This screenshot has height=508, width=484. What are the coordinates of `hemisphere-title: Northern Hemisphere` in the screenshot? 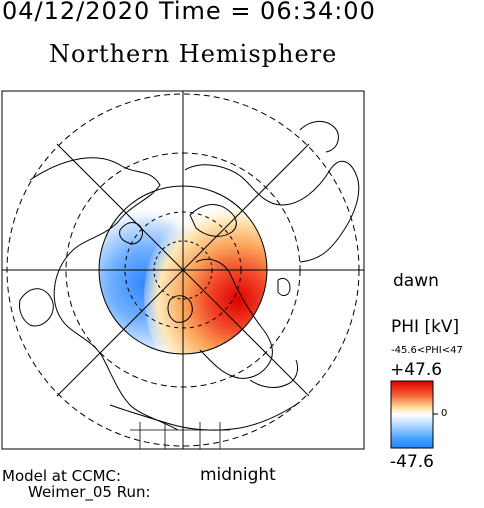 It's located at (193, 54).